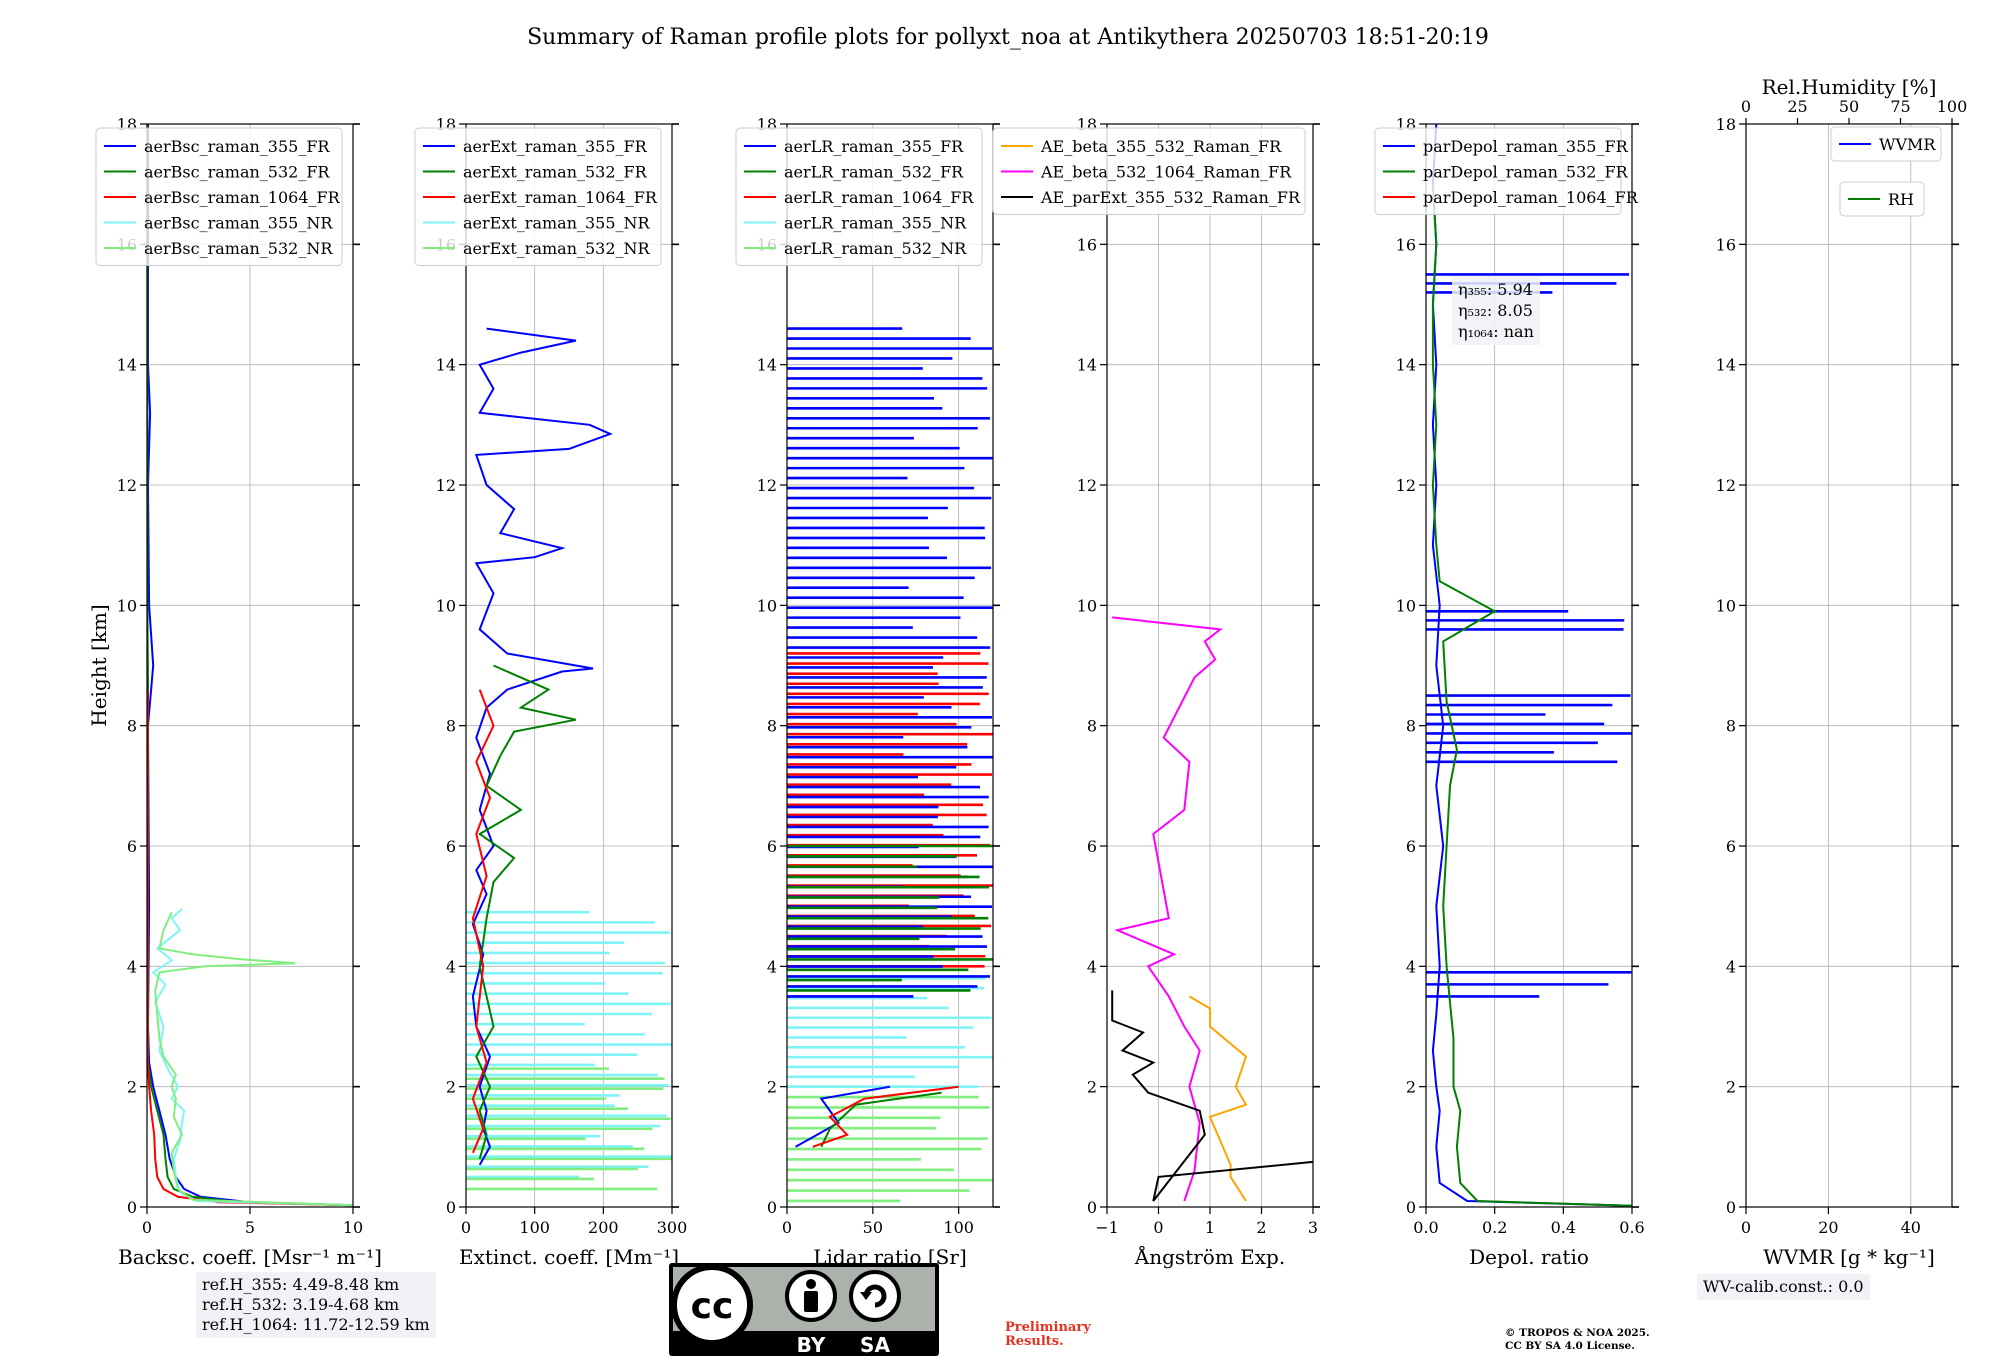 This screenshot has width=2000, height=1360. Describe the element at coordinates (1526, 172) in the screenshot. I see `legend-label: parDepol_raman_532_FR` at that location.